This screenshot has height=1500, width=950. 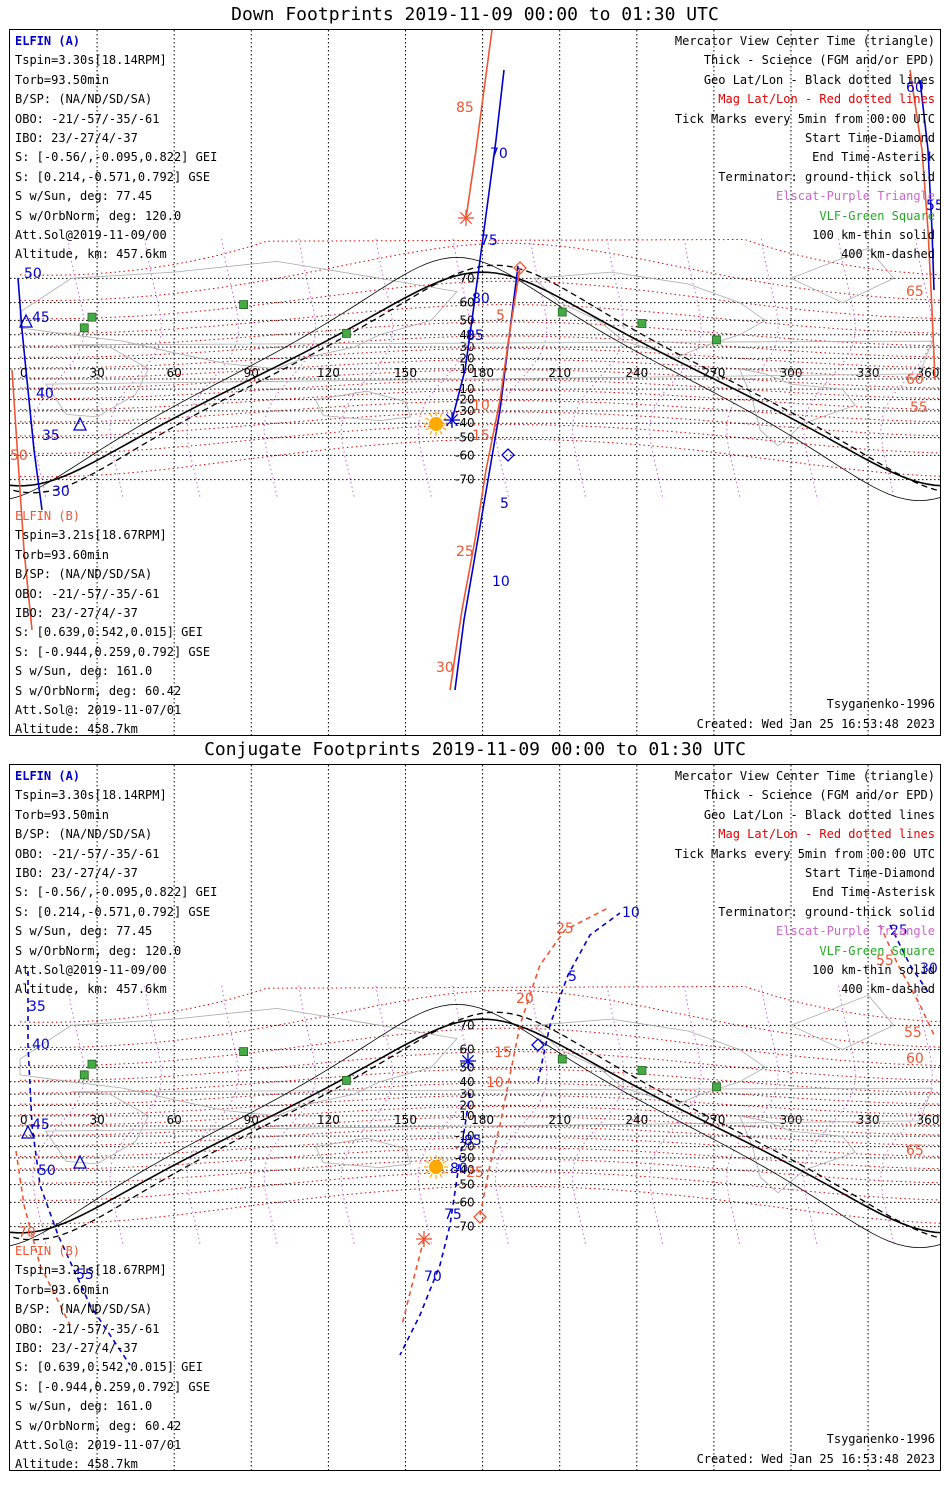 What do you see at coordinates (465, 1136) in the screenshot?
I see `lat-tick-label: -10` at bounding box center [465, 1136].